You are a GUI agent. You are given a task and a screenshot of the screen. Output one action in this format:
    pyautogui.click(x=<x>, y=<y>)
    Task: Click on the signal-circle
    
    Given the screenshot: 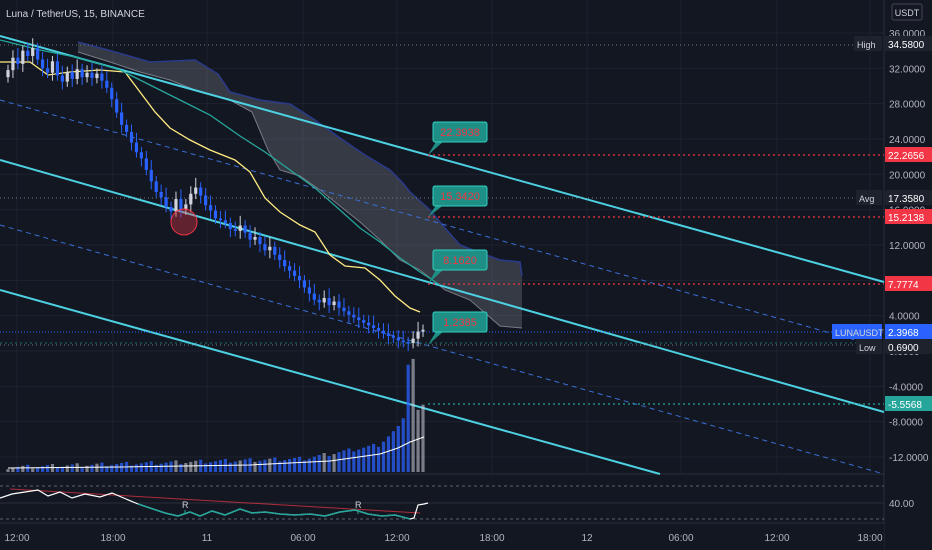 What is the action you would take?
    pyautogui.click(x=184, y=222)
    